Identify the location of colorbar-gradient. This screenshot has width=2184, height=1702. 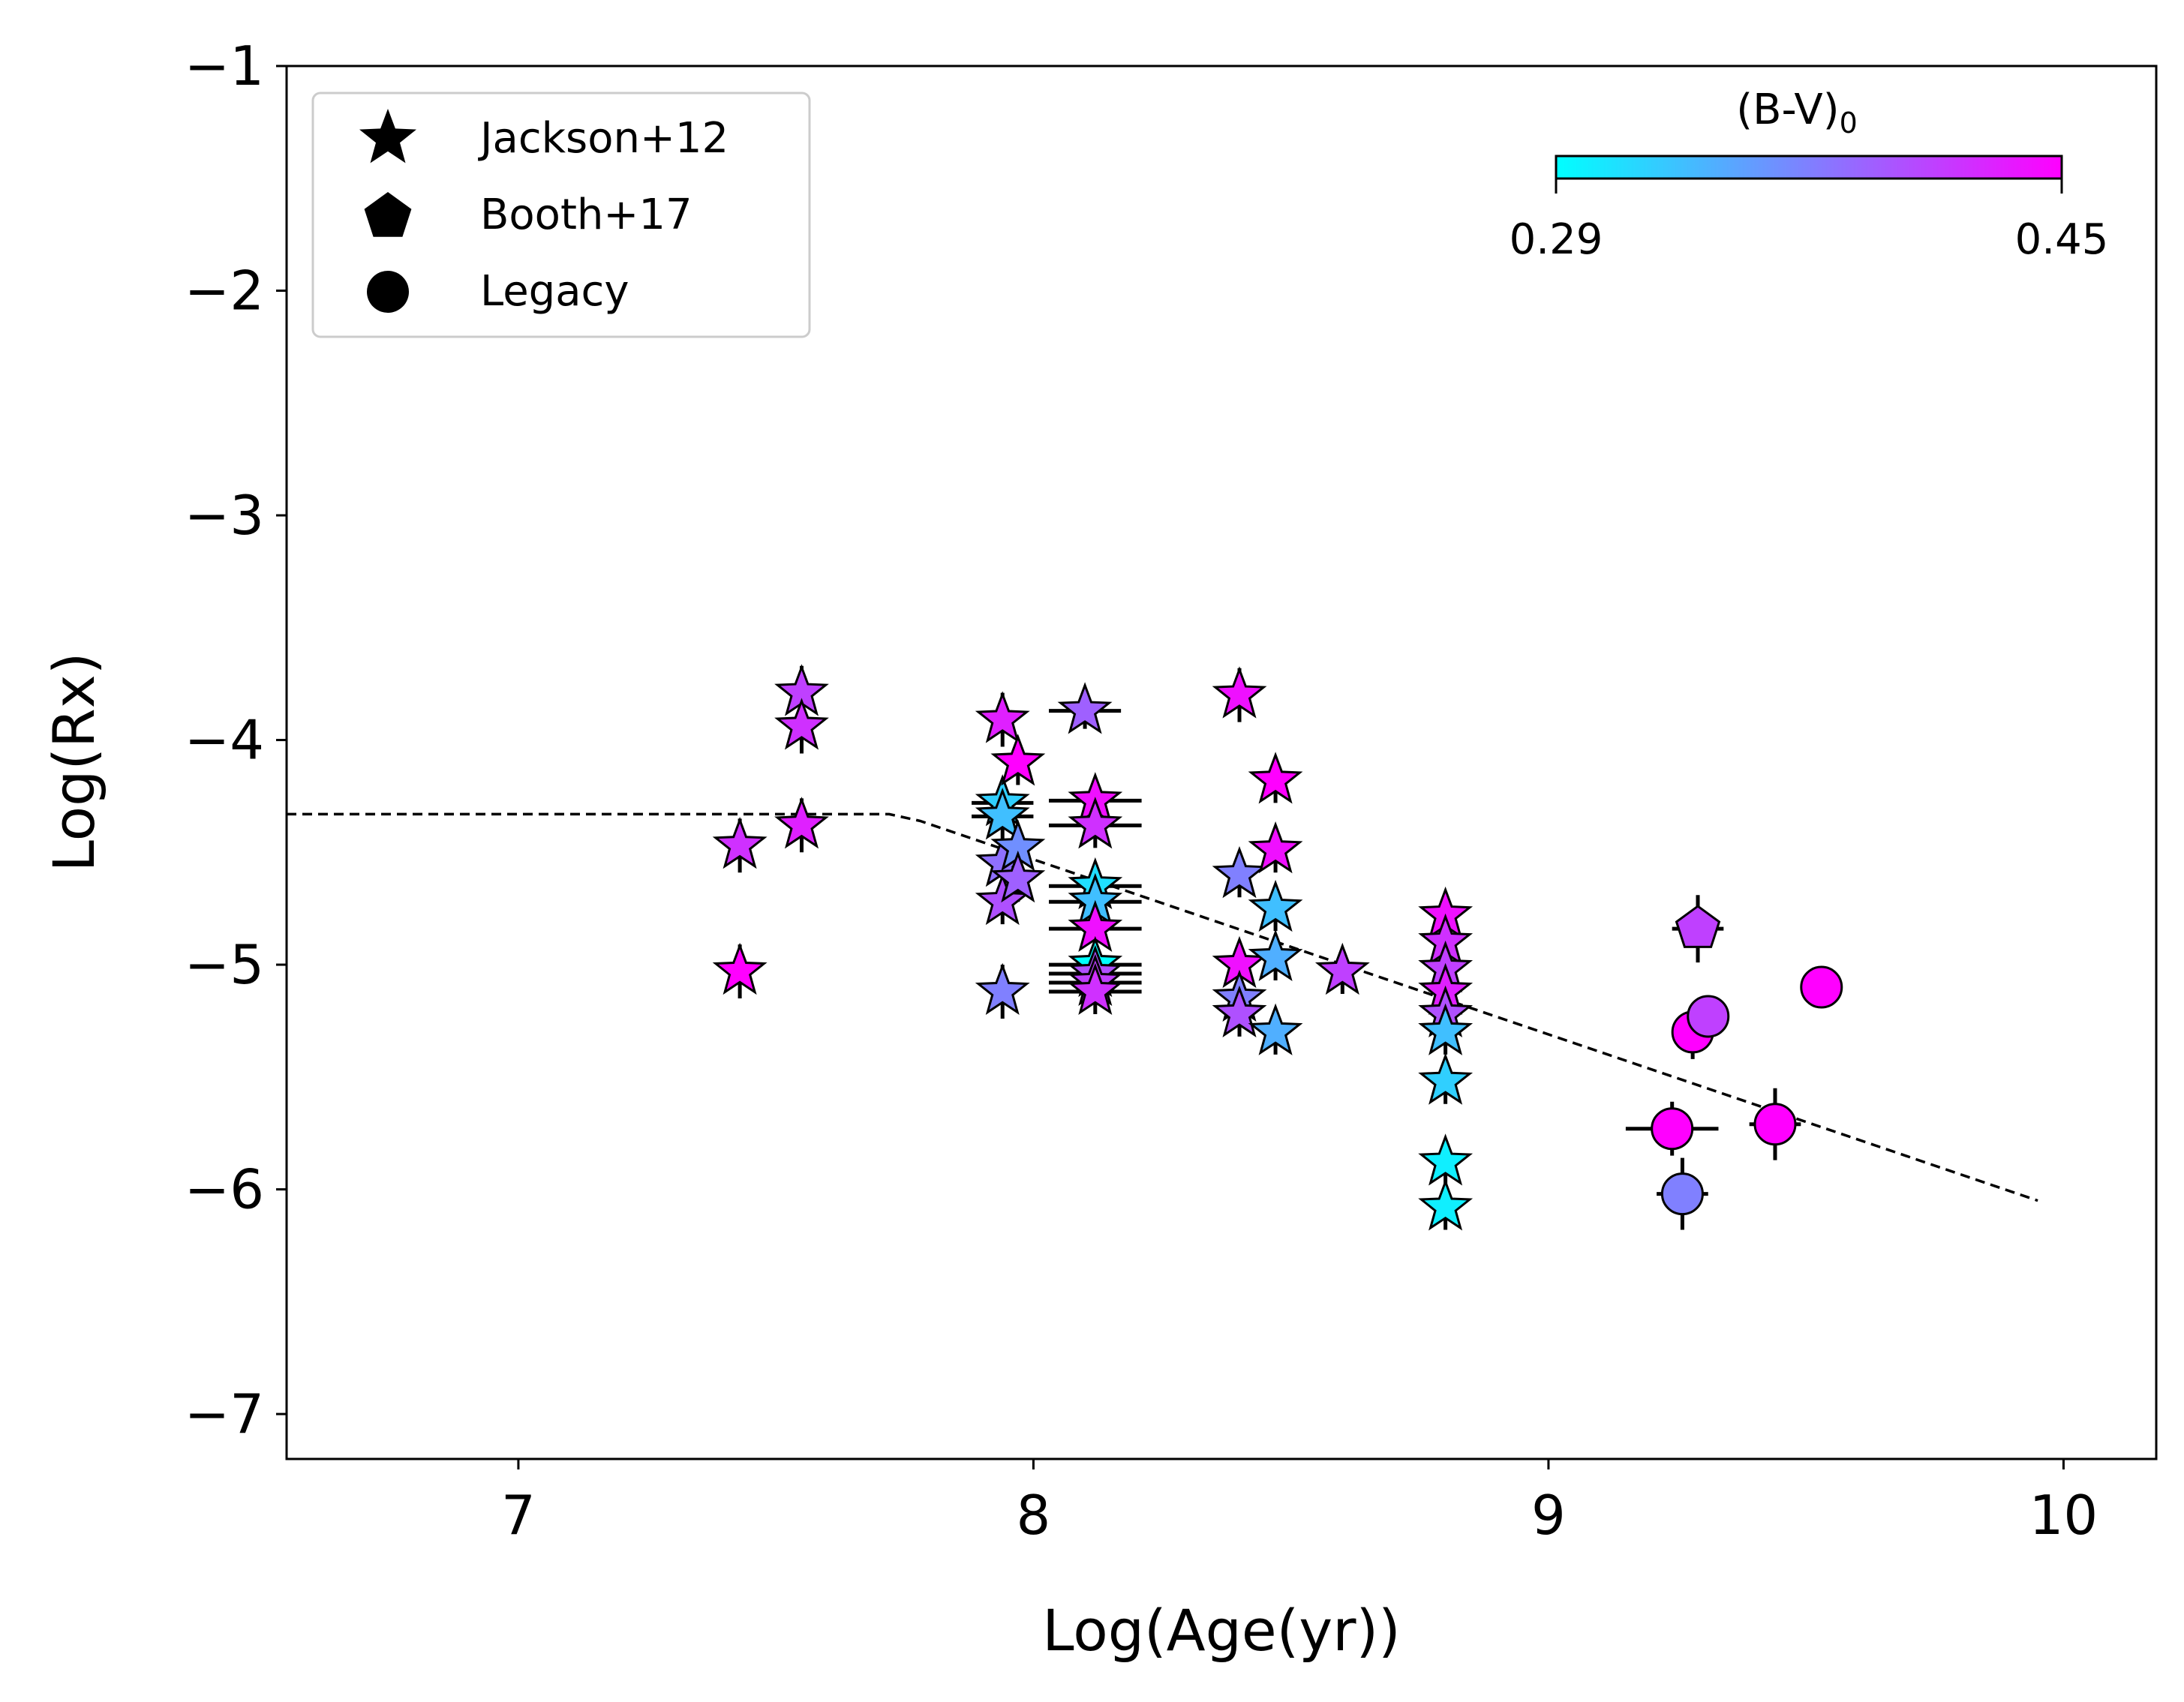
(1809, 168).